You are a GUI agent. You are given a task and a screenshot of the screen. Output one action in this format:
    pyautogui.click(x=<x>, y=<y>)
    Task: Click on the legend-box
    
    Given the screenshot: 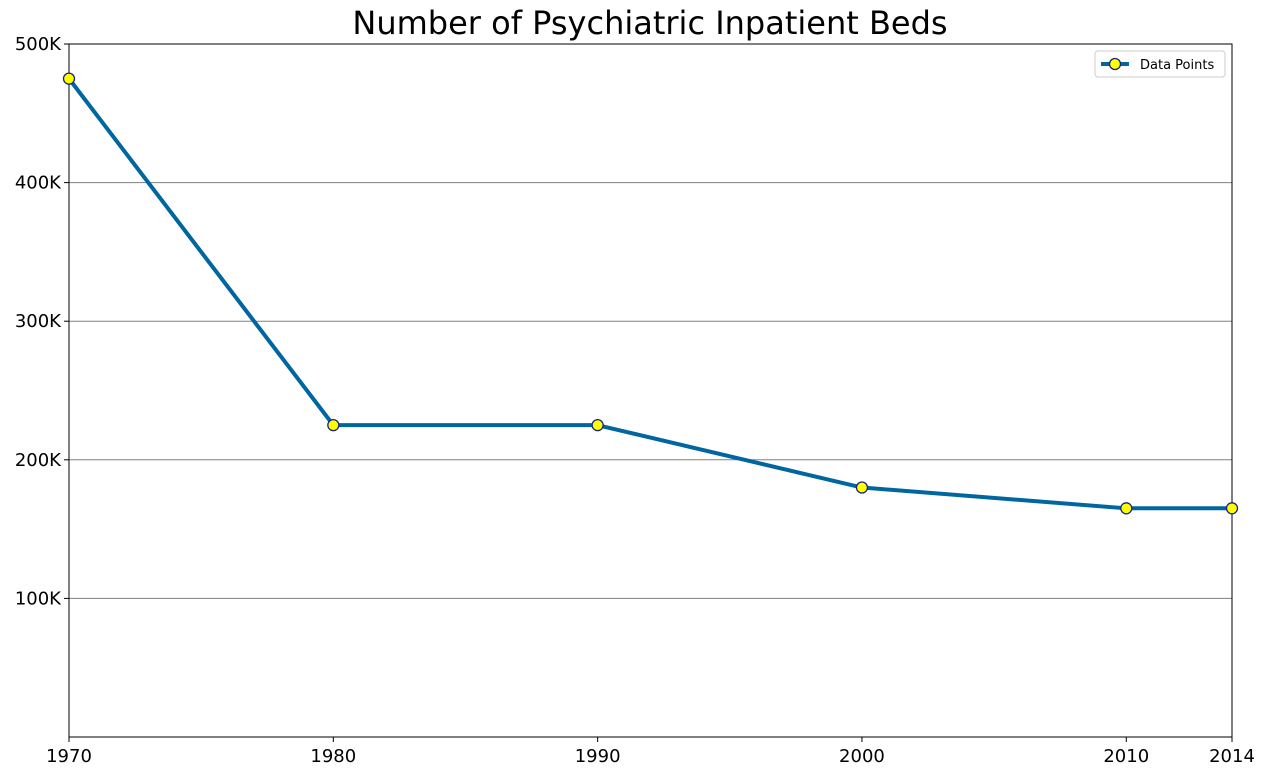 What is the action you would take?
    pyautogui.click(x=1160, y=64)
    